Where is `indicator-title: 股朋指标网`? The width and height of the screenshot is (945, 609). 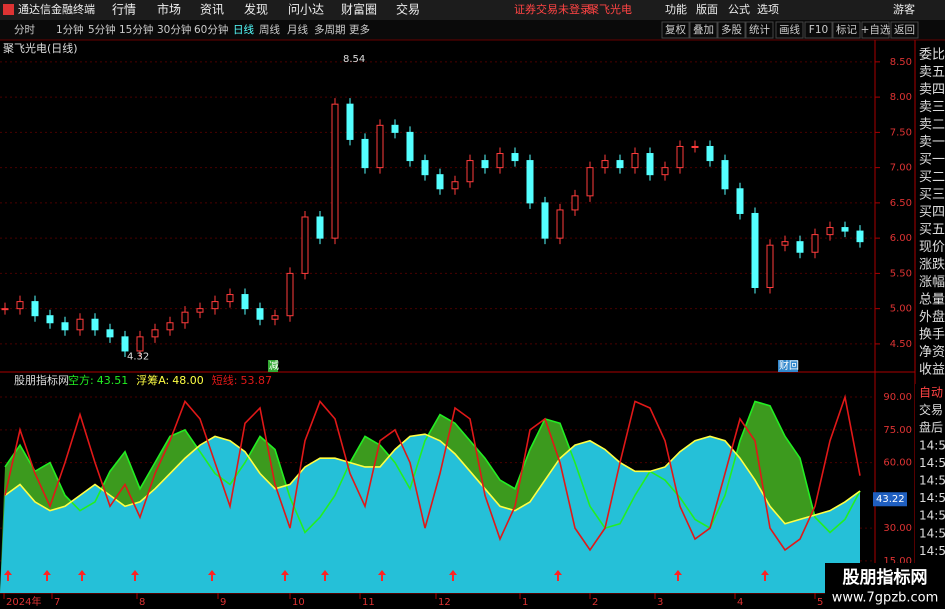
indicator-title: 股朋指标网 is located at coordinates (41, 380).